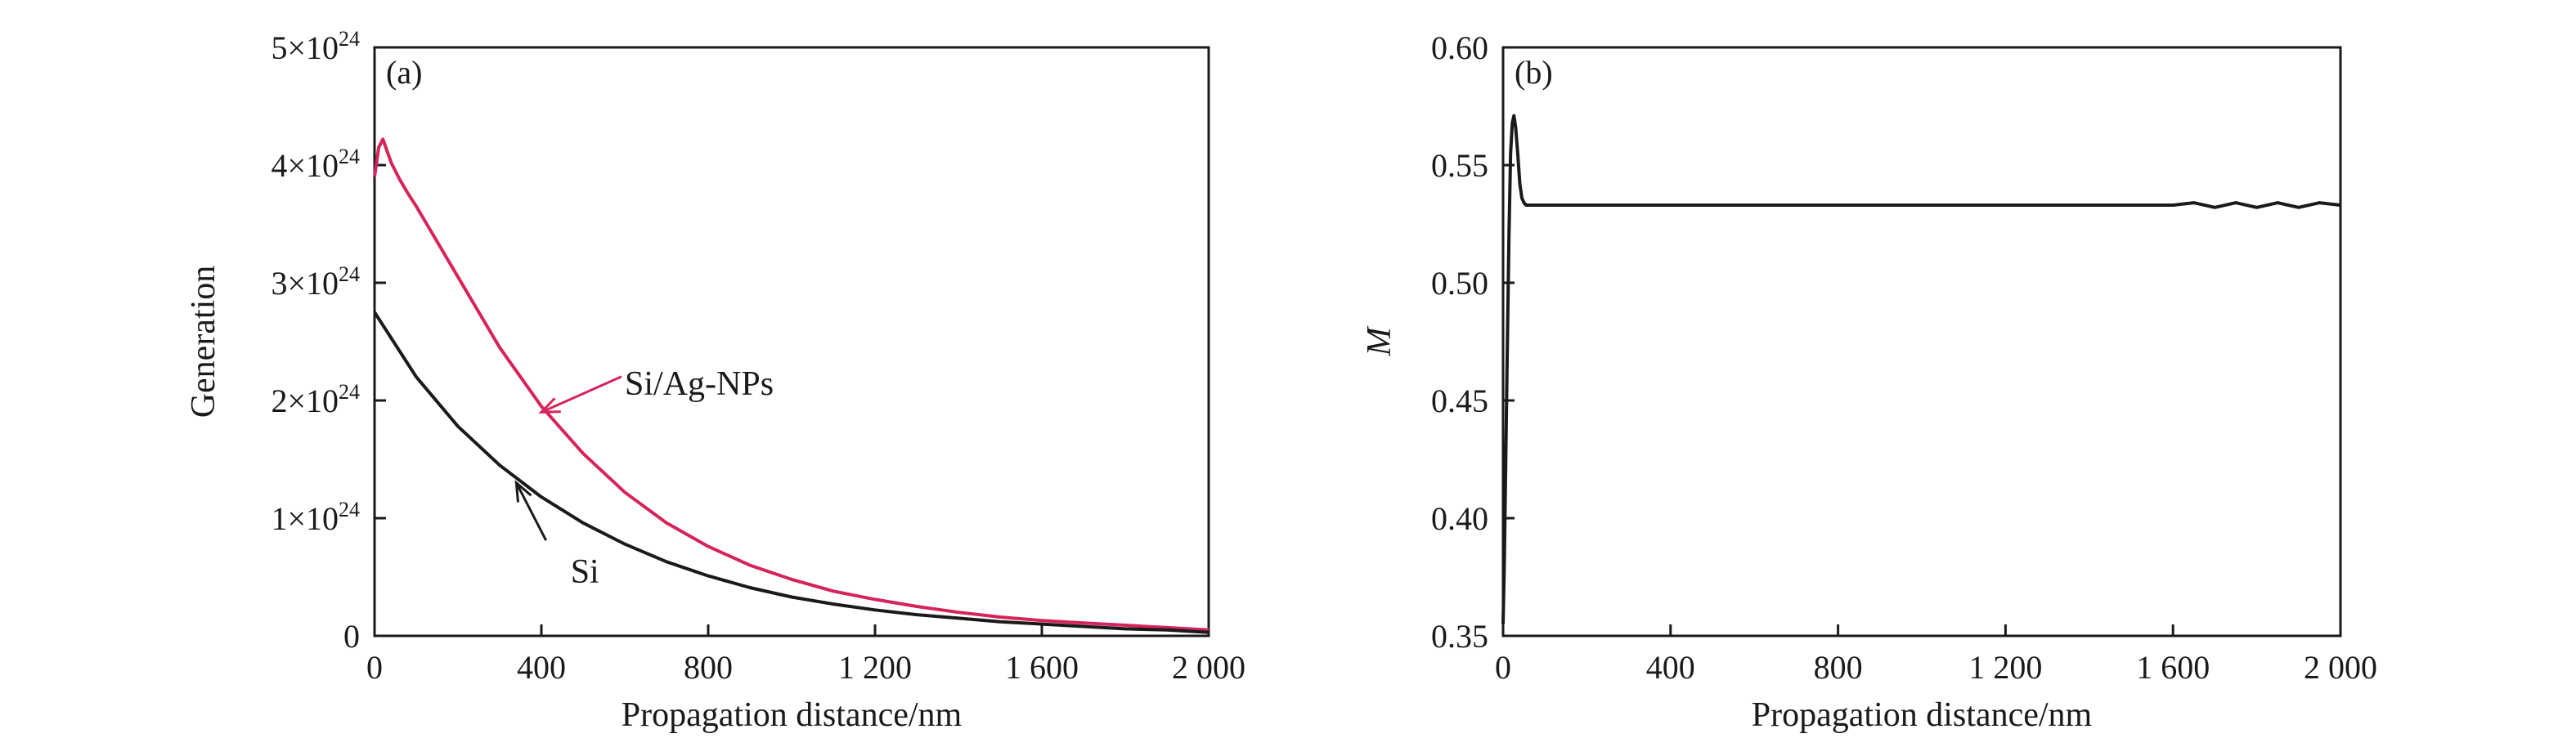 The height and width of the screenshot is (756, 2576). I want to click on y-axis-title: M, so click(1379, 341).